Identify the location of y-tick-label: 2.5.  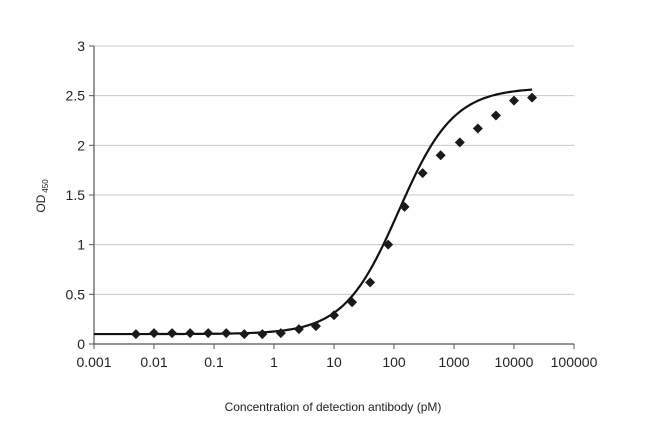
(76, 96).